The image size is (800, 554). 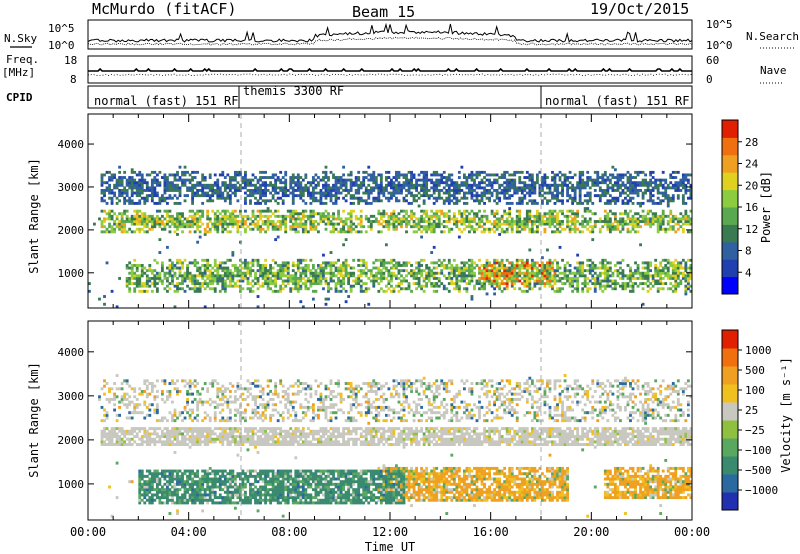 What do you see at coordinates (712, 60) in the screenshot?
I see `freq-right-tick-top: 60` at bounding box center [712, 60].